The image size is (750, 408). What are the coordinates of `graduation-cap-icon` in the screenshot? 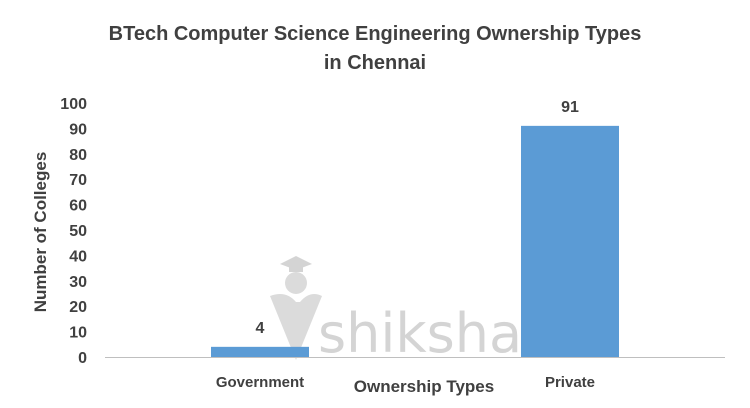 It's located at (296, 263).